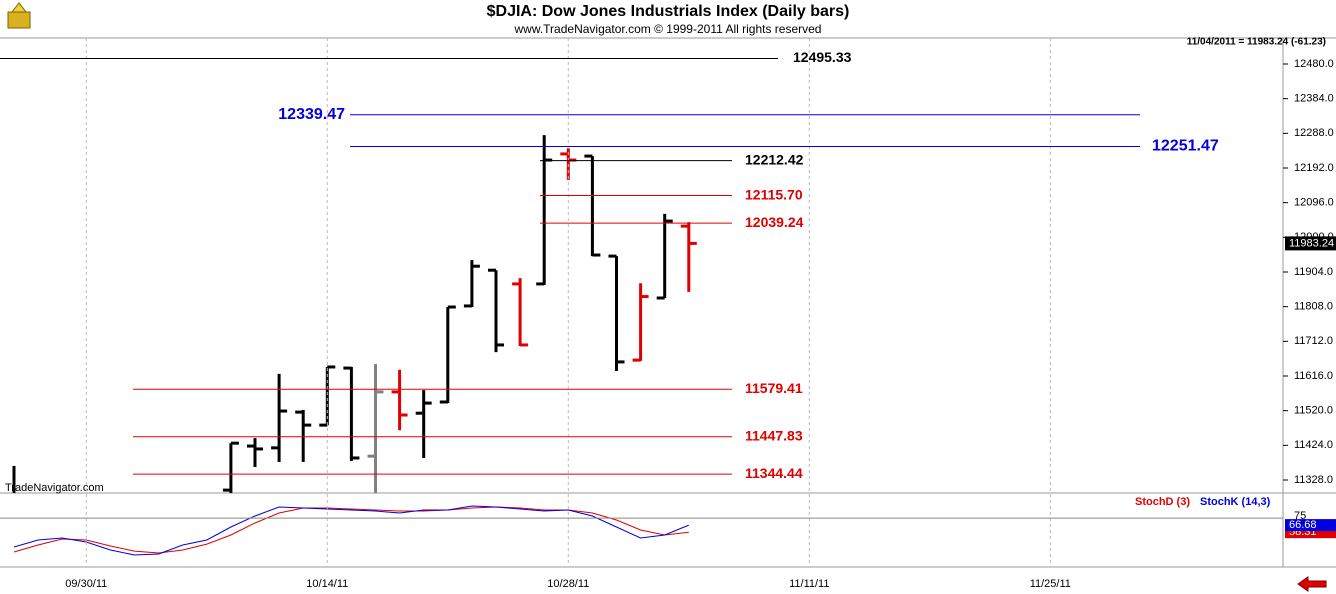 The image size is (1336, 594). I want to click on watermark: TradeNavigator.com, so click(54, 488).